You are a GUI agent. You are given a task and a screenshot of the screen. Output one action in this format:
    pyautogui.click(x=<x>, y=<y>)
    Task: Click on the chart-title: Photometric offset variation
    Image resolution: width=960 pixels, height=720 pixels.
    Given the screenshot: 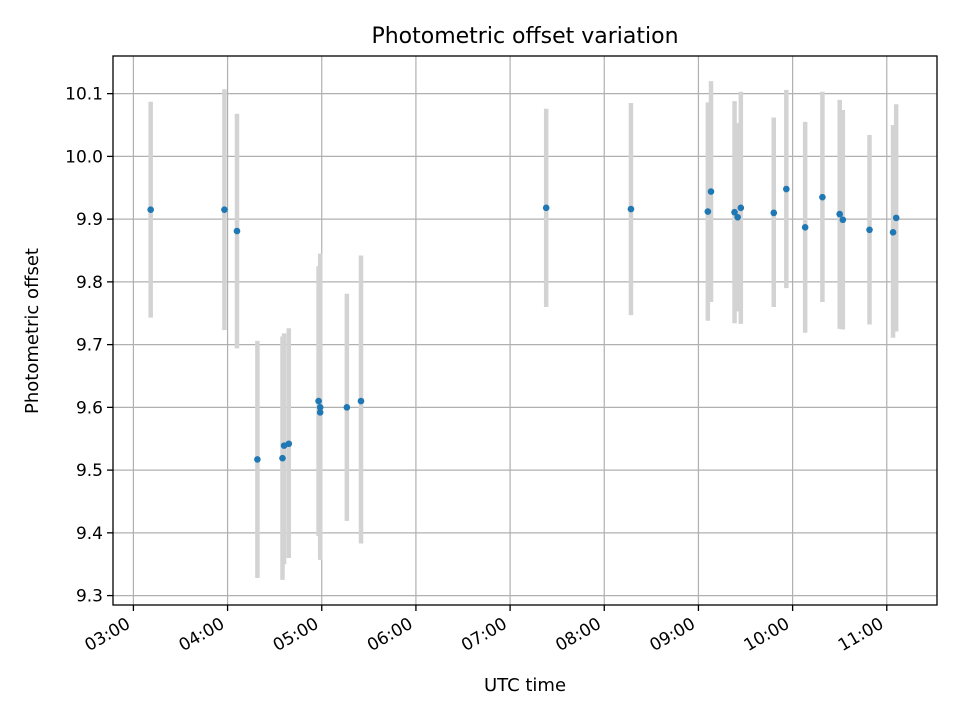 What is the action you would take?
    pyautogui.click(x=524, y=36)
    